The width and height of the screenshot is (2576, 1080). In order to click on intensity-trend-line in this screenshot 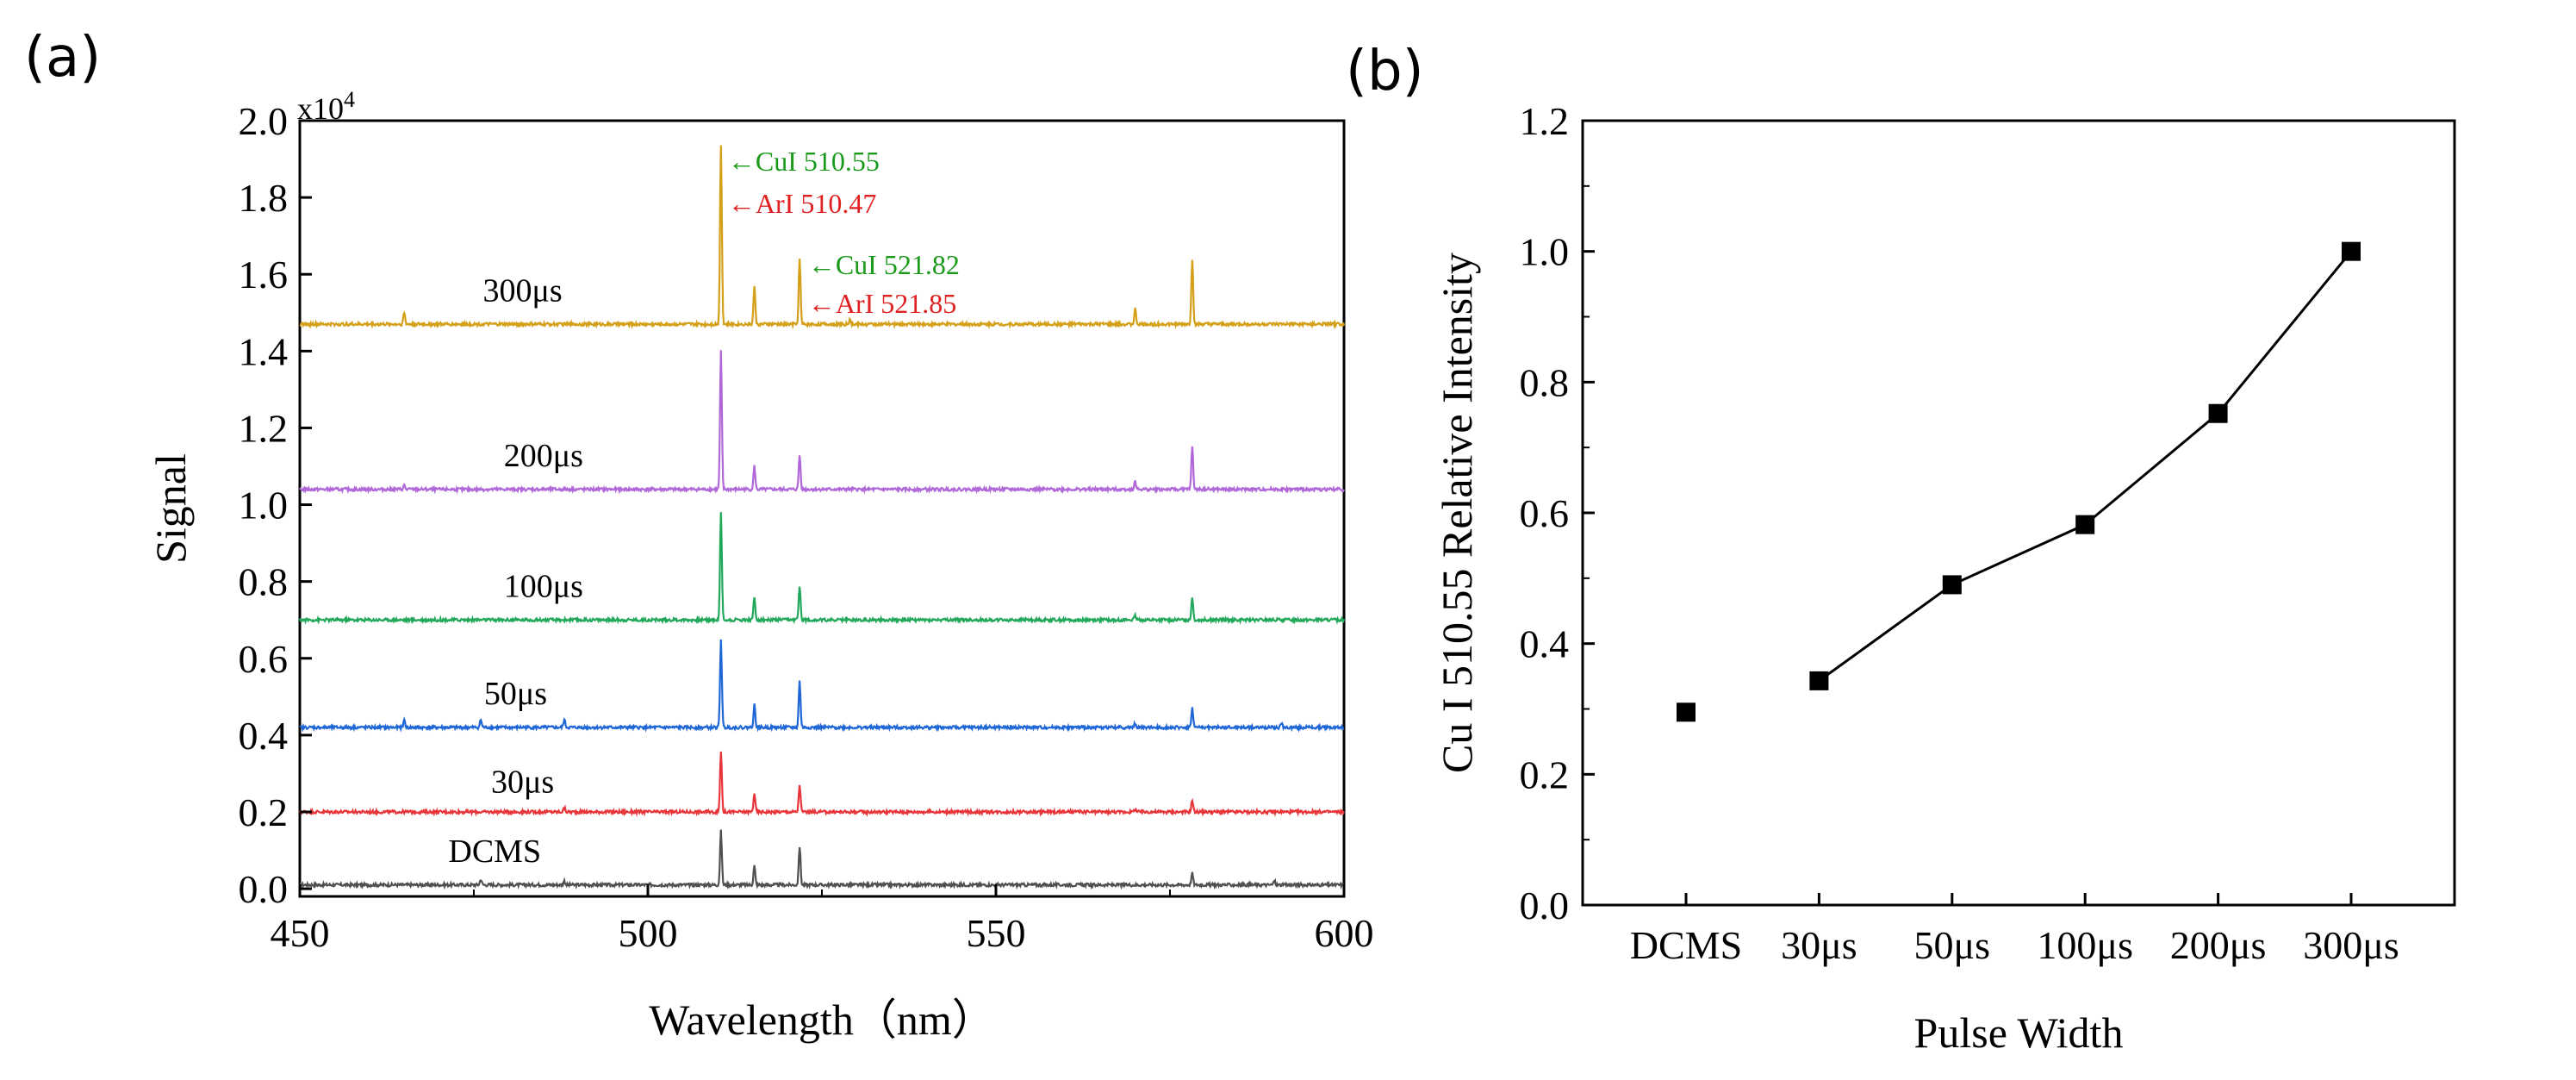, I will do `click(2086, 466)`.